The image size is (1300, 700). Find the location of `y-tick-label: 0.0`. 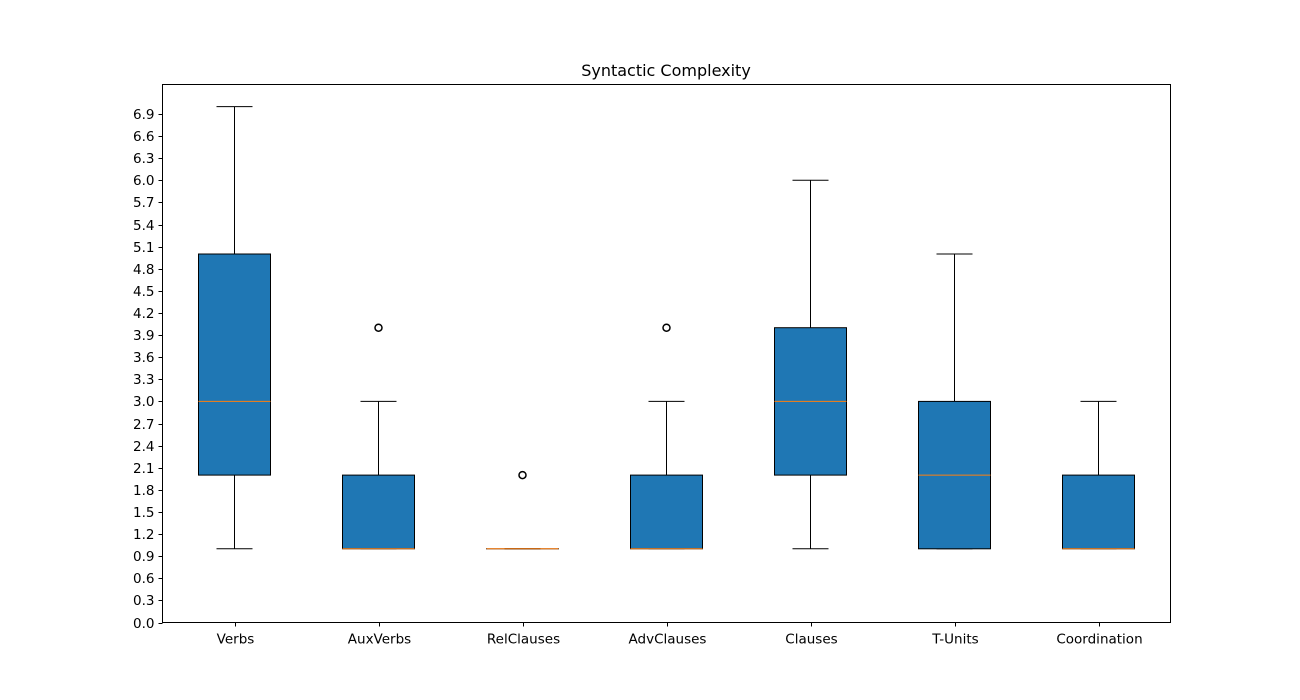

y-tick-label: 0.0 is located at coordinates (143, 624).